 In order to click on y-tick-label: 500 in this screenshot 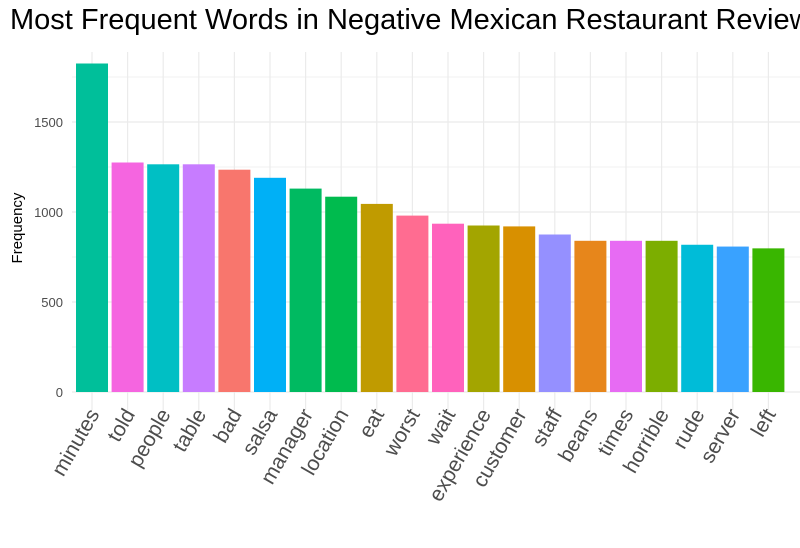, I will do `click(52, 302)`.